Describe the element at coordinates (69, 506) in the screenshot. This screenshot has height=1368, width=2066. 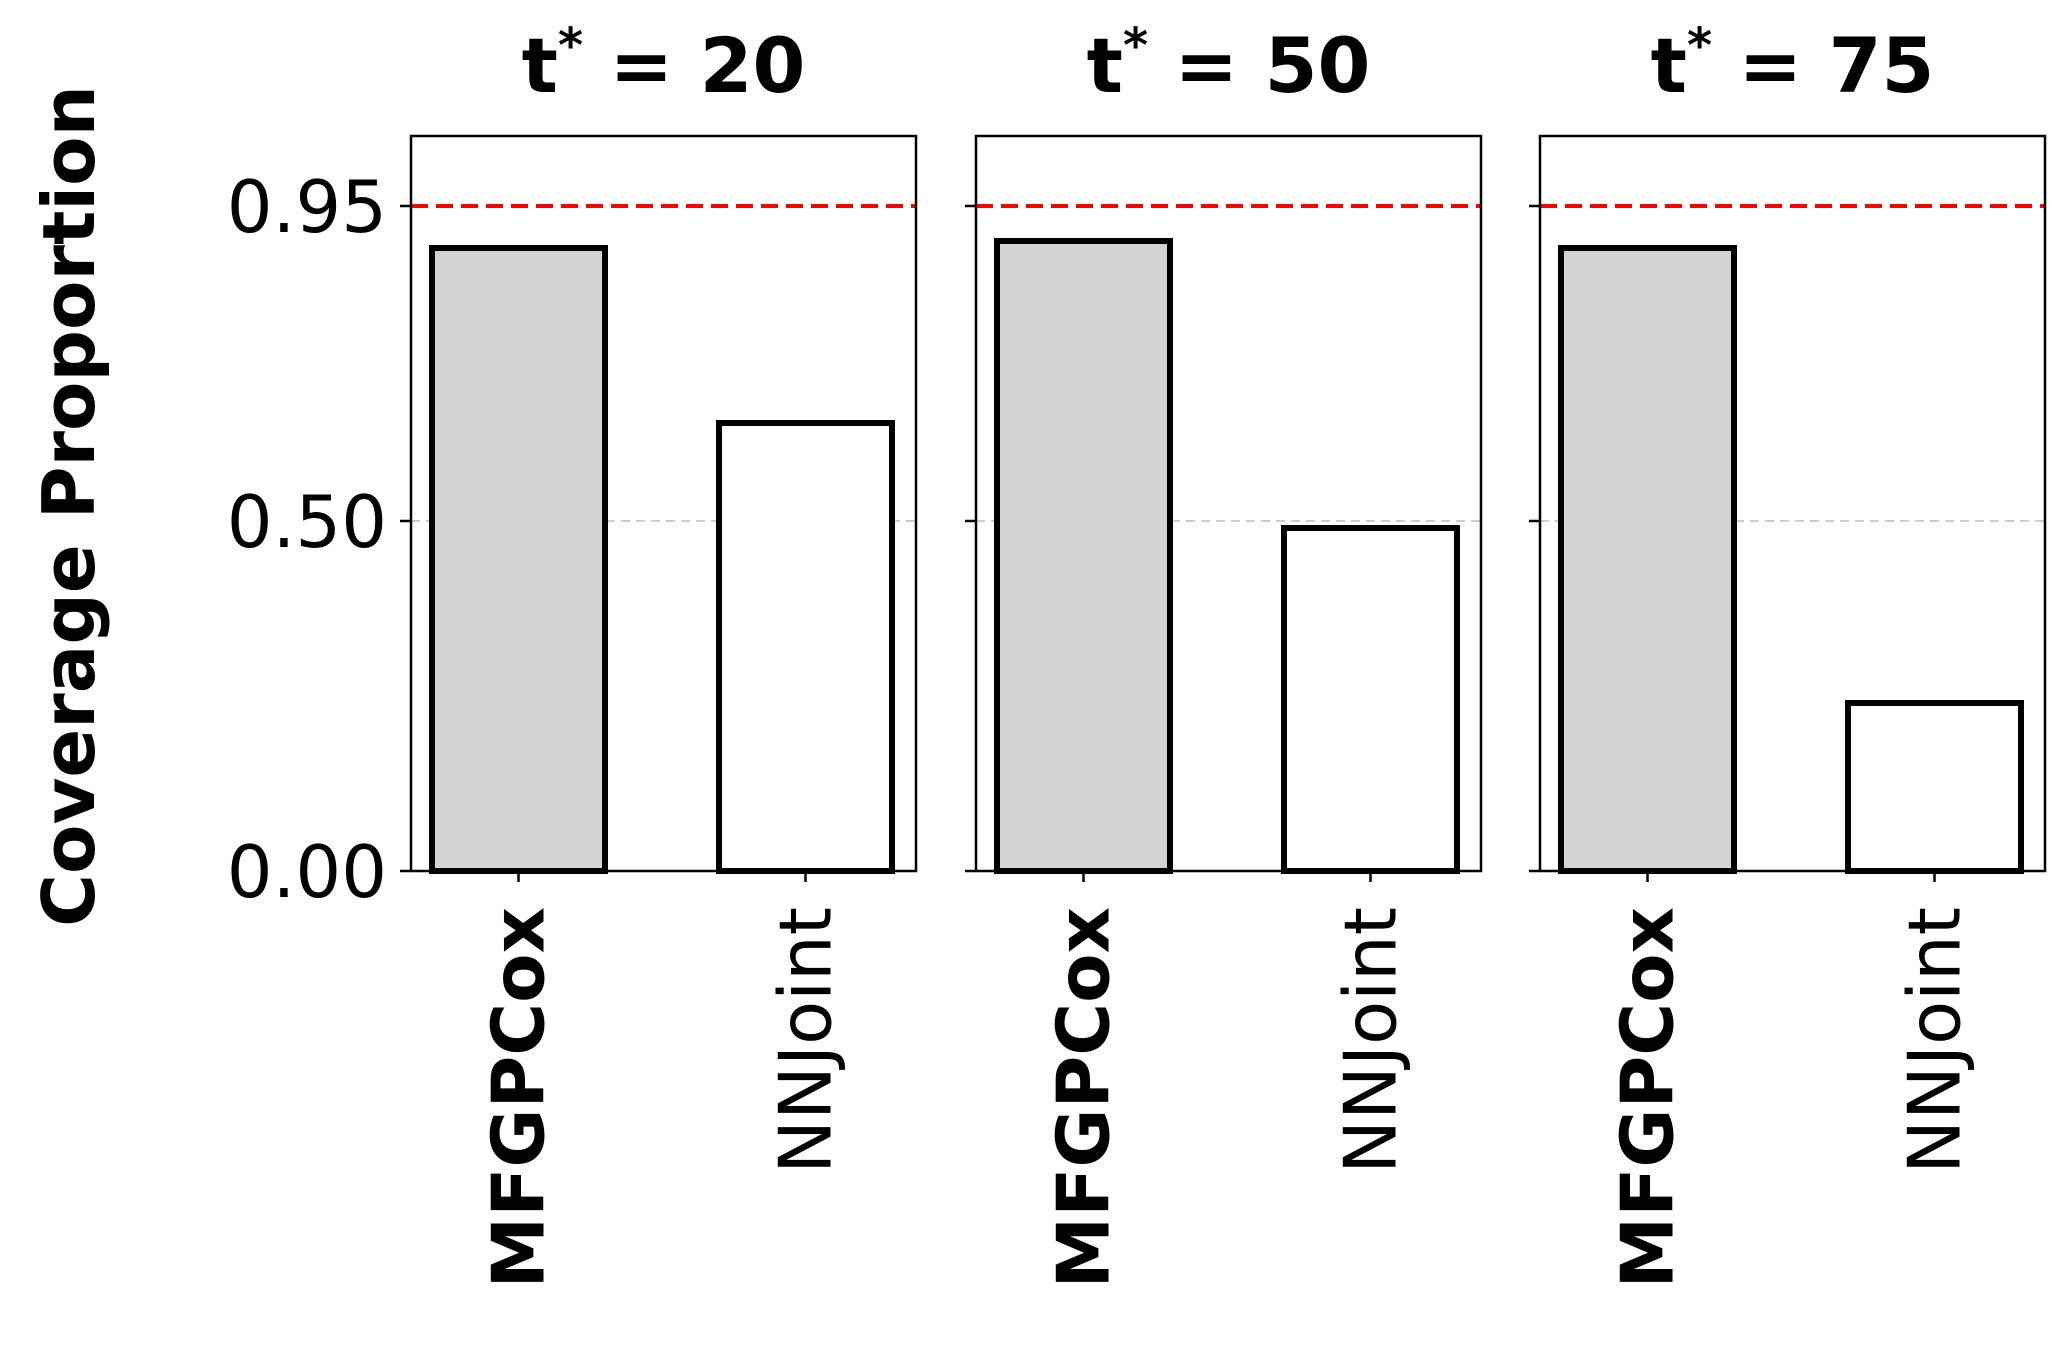
I see `y-axis-label: Coverage Proportion` at that location.